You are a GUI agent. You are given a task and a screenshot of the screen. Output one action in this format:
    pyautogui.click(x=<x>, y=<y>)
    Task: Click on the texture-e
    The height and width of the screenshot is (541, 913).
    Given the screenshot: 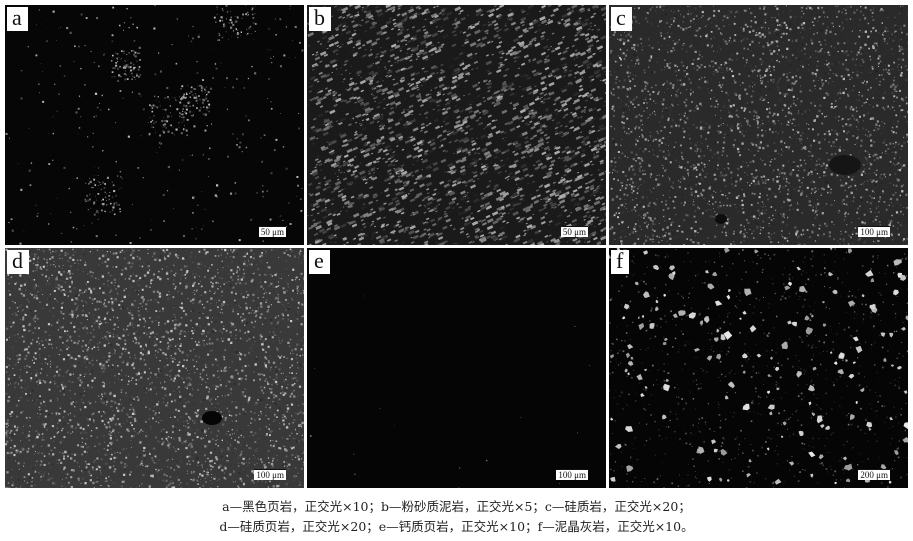 What is the action you would take?
    pyautogui.click(x=456, y=368)
    